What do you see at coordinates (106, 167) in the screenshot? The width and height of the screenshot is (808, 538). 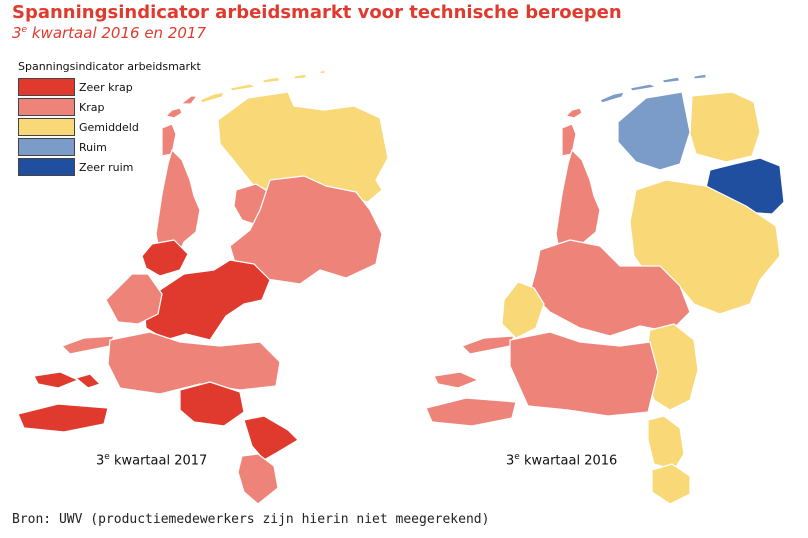 I see `legend-label: Zeer ruim` at bounding box center [106, 167].